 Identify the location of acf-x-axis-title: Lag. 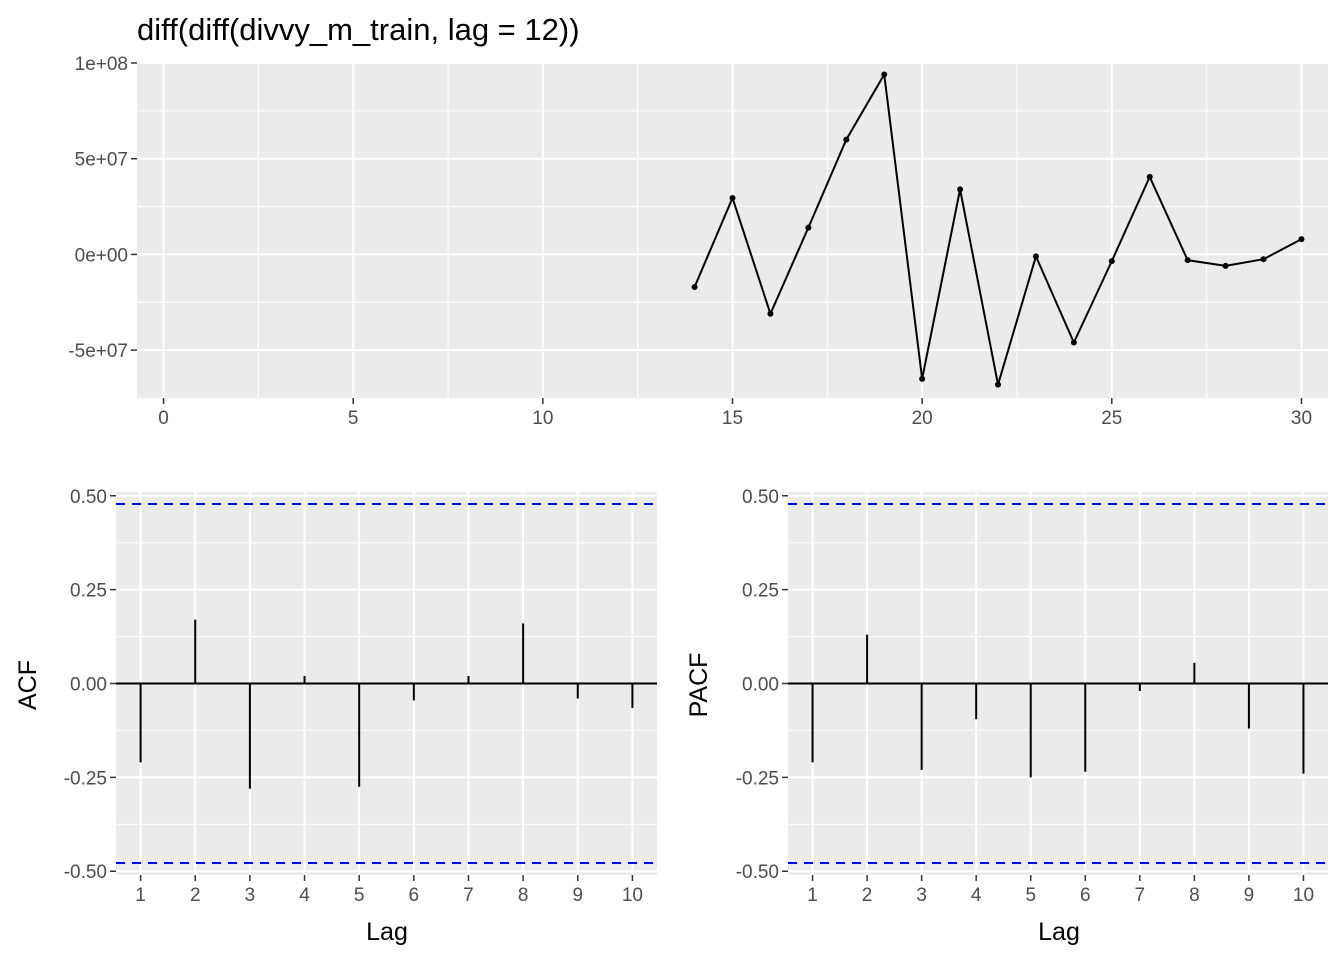
(387, 932).